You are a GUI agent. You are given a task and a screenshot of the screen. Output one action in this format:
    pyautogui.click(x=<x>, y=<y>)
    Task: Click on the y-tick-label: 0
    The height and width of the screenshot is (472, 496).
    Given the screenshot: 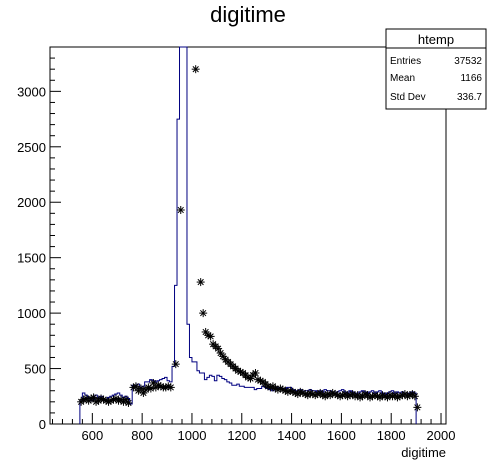 What is the action you would take?
    pyautogui.click(x=42, y=424)
    